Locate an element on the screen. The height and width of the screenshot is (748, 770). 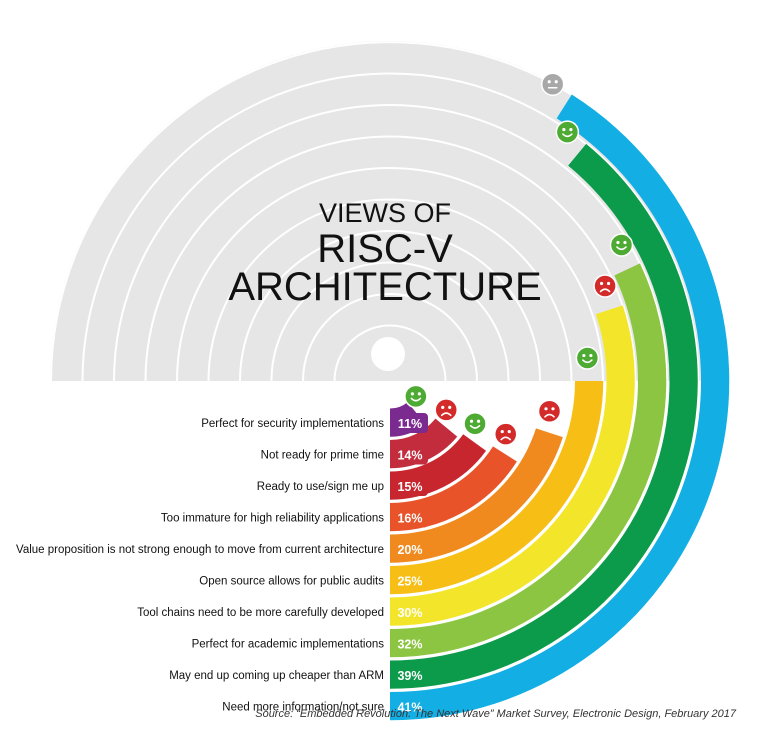
category-label: Ready to use/sign me up is located at coordinates (320, 487).